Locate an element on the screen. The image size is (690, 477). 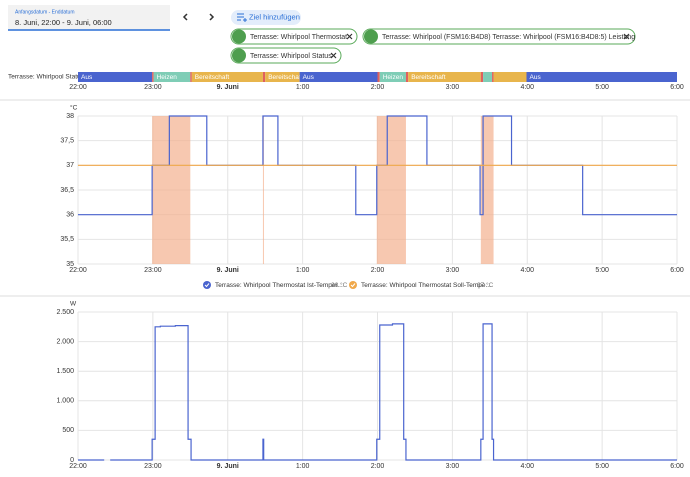
date-value: 8. Juni, 22:00 - 9. Juni, 06:00 is located at coordinates (63, 22).